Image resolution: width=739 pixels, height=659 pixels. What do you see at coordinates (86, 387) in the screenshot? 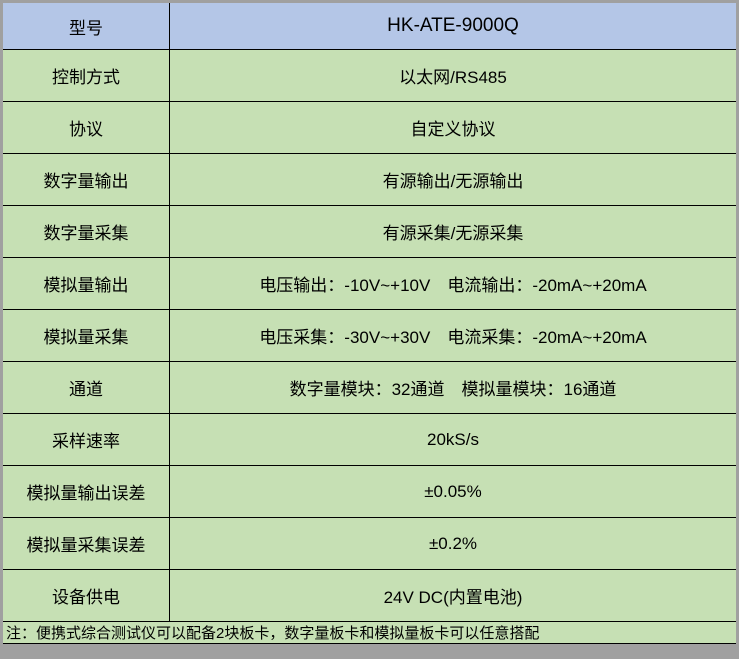
I see `spec-label: 通道` at bounding box center [86, 387].